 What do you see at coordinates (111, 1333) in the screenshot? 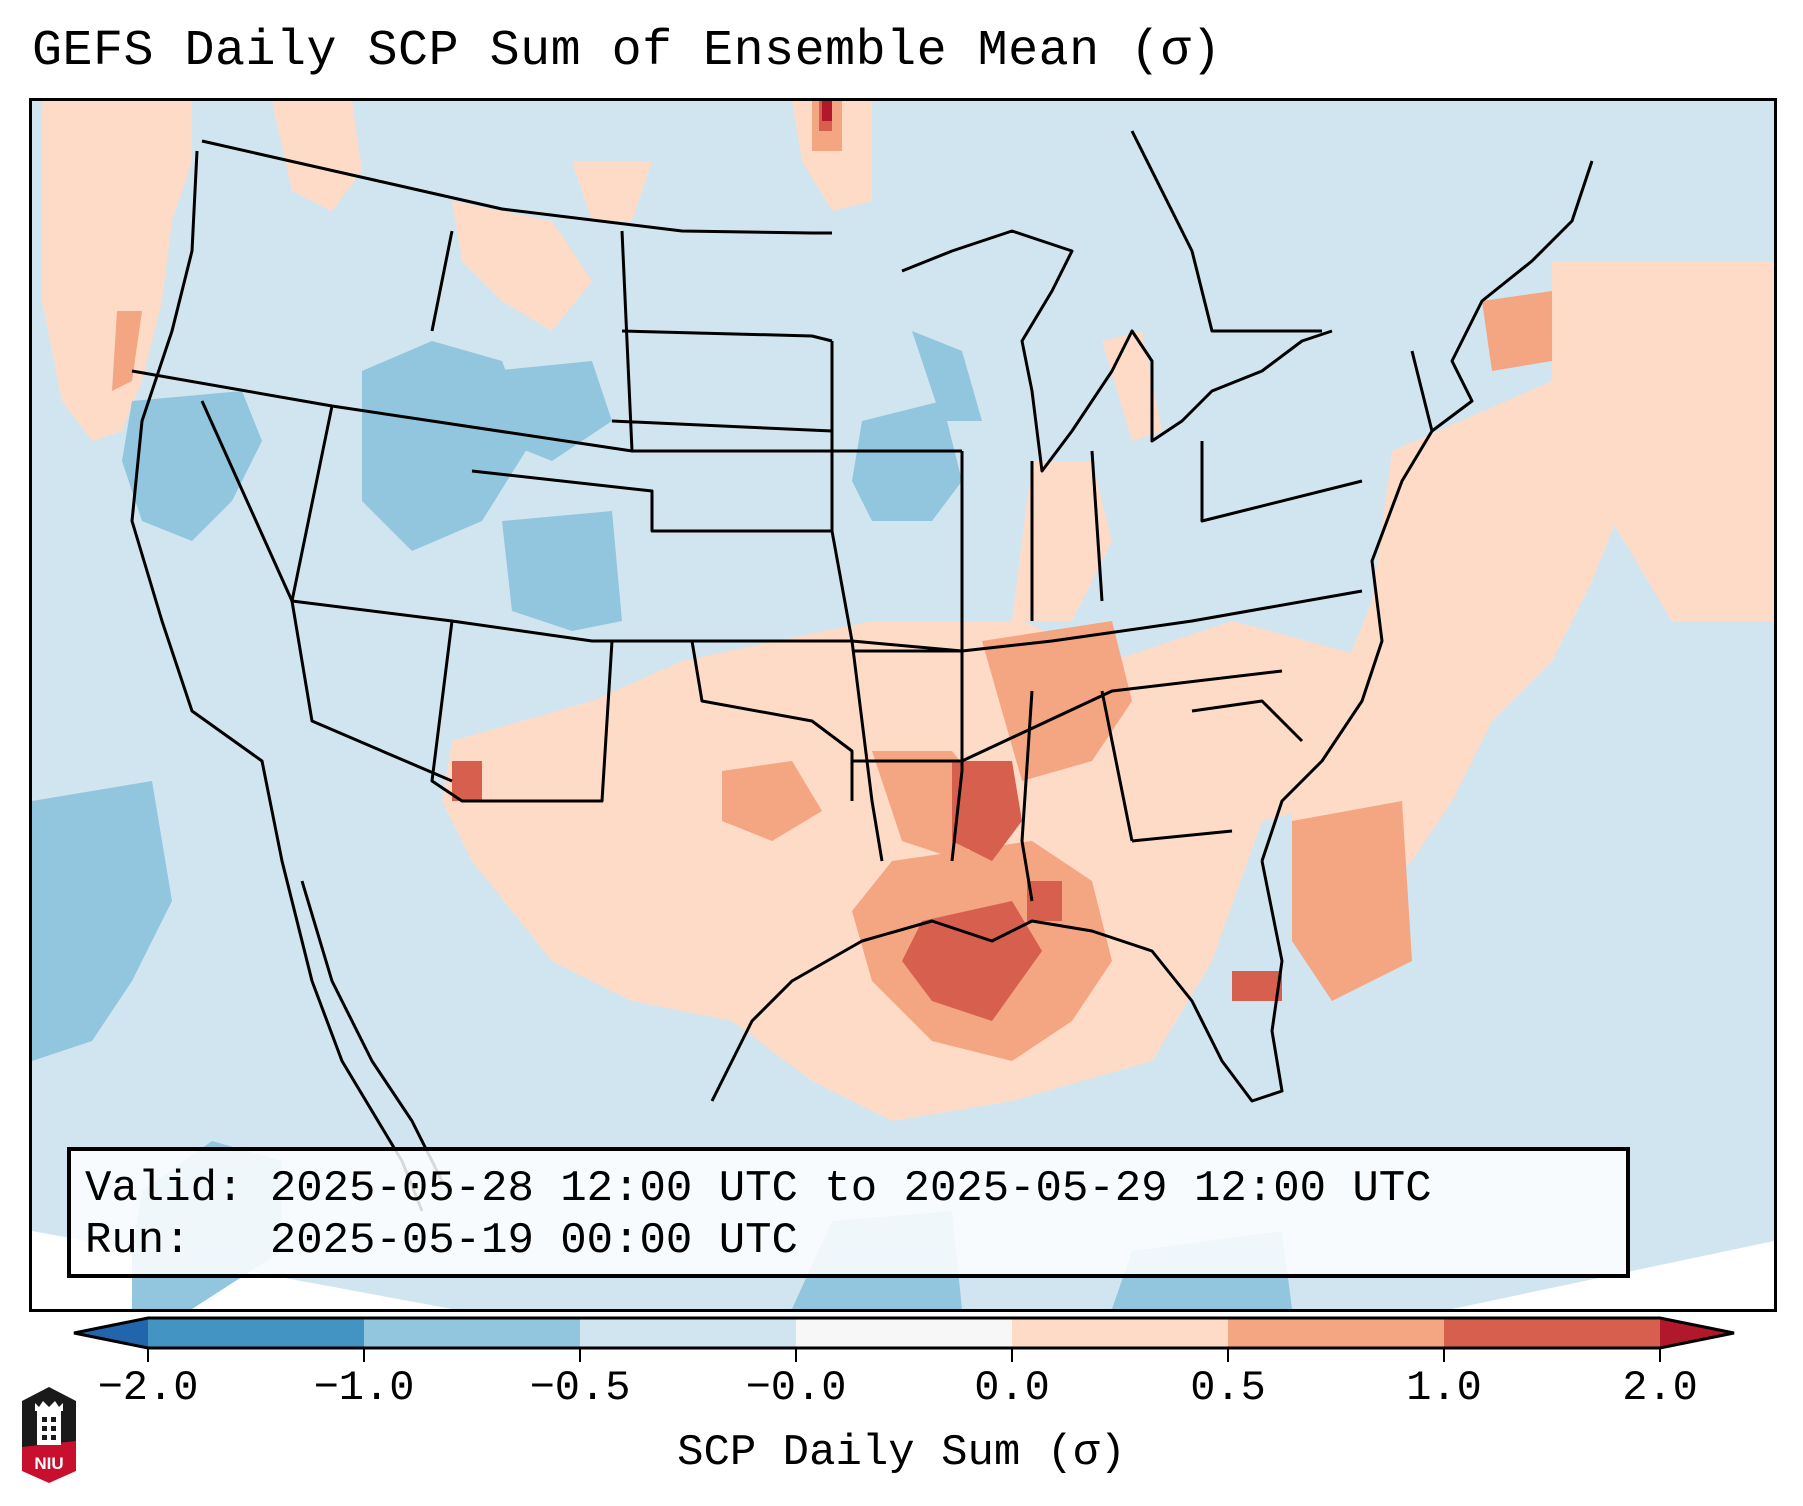
I see `colorbar-extend-min` at bounding box center [111, 1333].